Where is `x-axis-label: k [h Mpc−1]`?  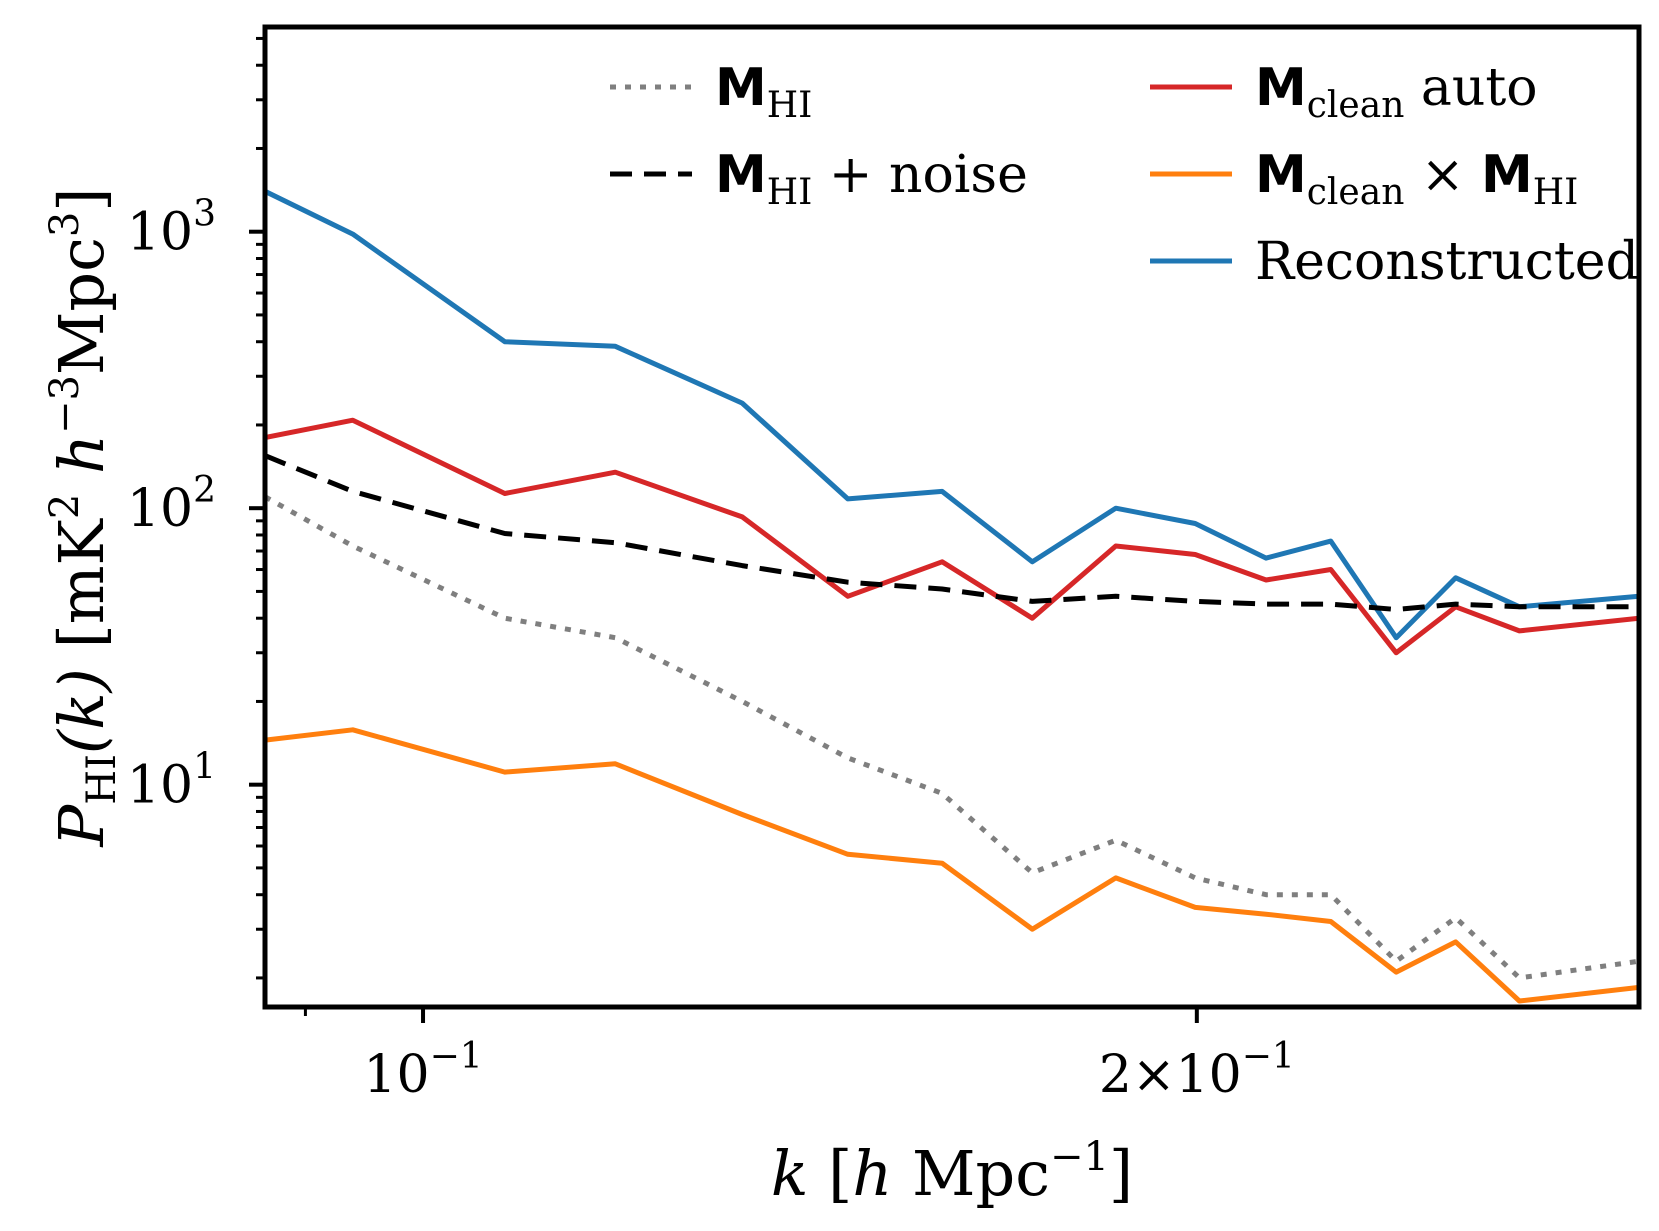
x-axis-label: k [h Mpc−1] is located at coordinates (952, 1172).